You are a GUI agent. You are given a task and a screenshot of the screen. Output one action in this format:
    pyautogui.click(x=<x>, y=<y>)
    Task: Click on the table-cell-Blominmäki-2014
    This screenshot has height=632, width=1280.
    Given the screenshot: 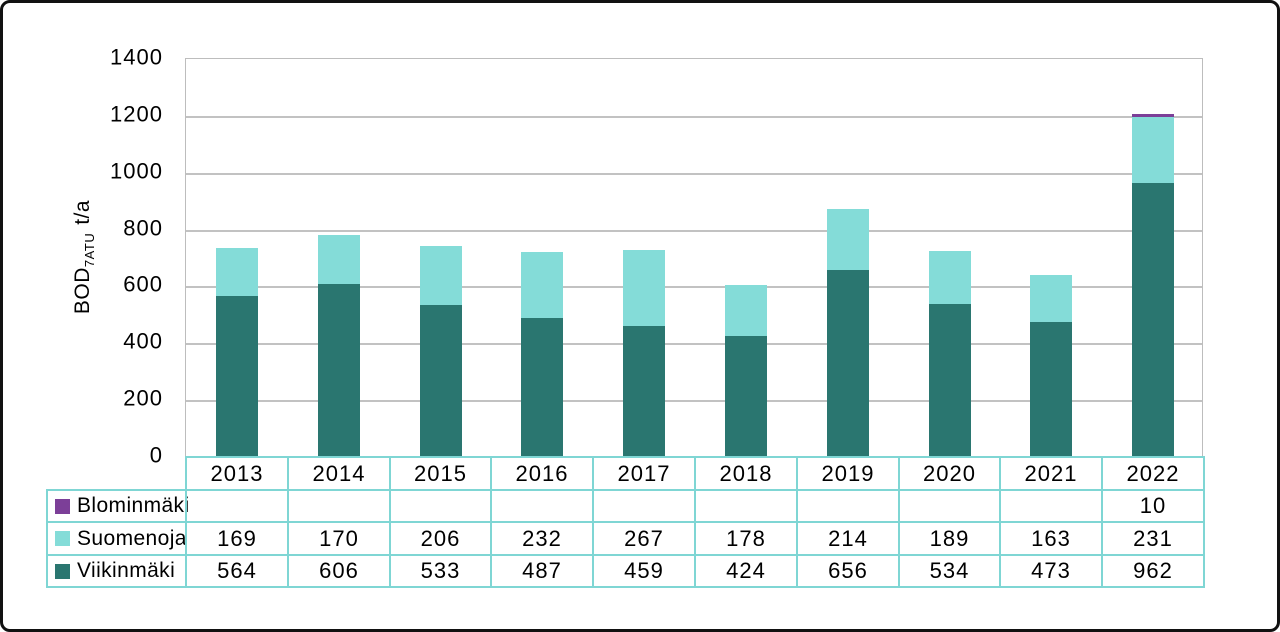 What is the action you would take?
    pyautogui.click(x=339, y=506)
    